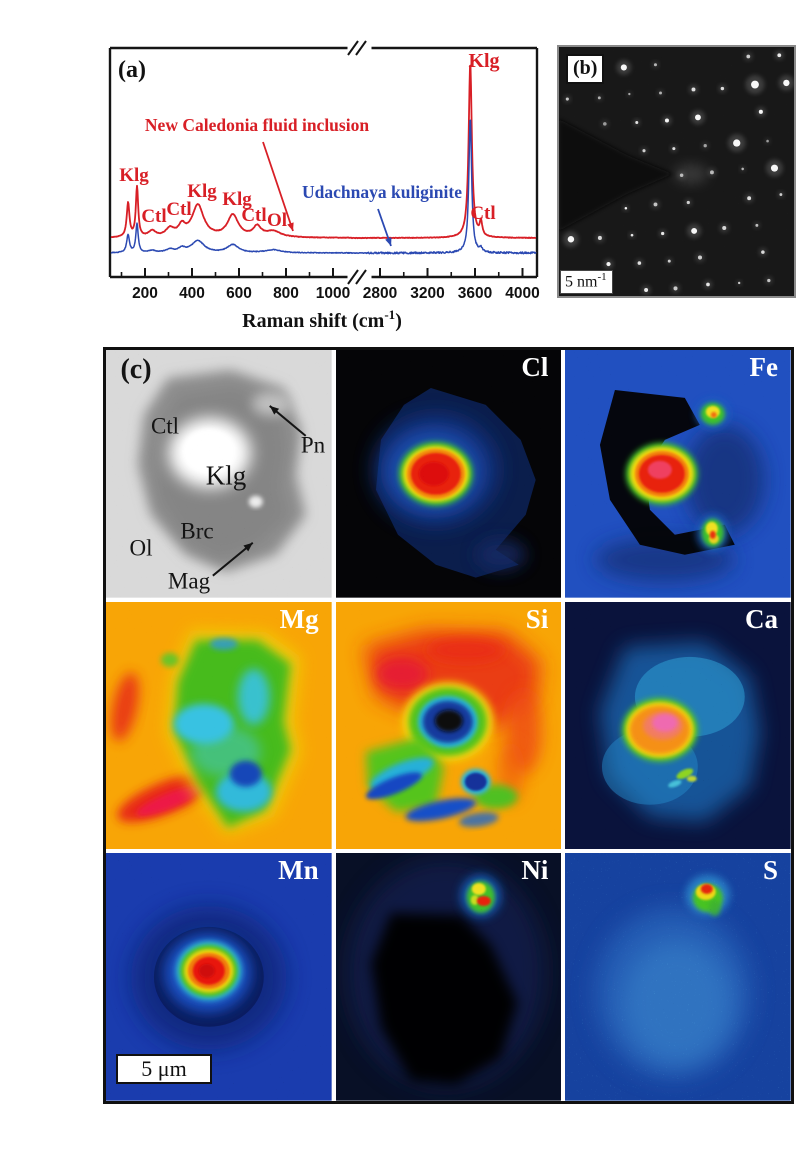 The height and width of the screenshot is (1165, 800). I want to click on diffraction-image, so click(676, 171).